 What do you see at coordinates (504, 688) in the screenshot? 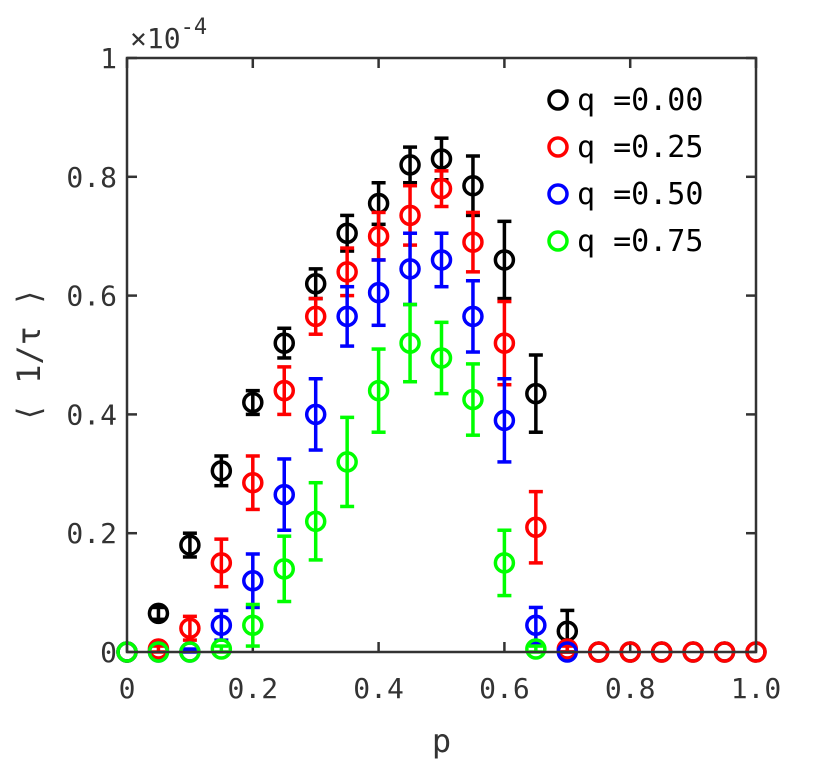
I see `x-tick-label: 0.6` at bounding box center [504, 688].